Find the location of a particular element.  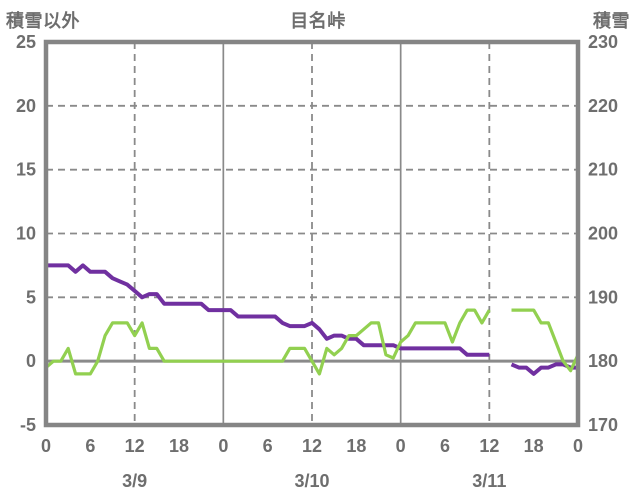

series-line-sekisetsu-igai is located at coordinates (312, 342).